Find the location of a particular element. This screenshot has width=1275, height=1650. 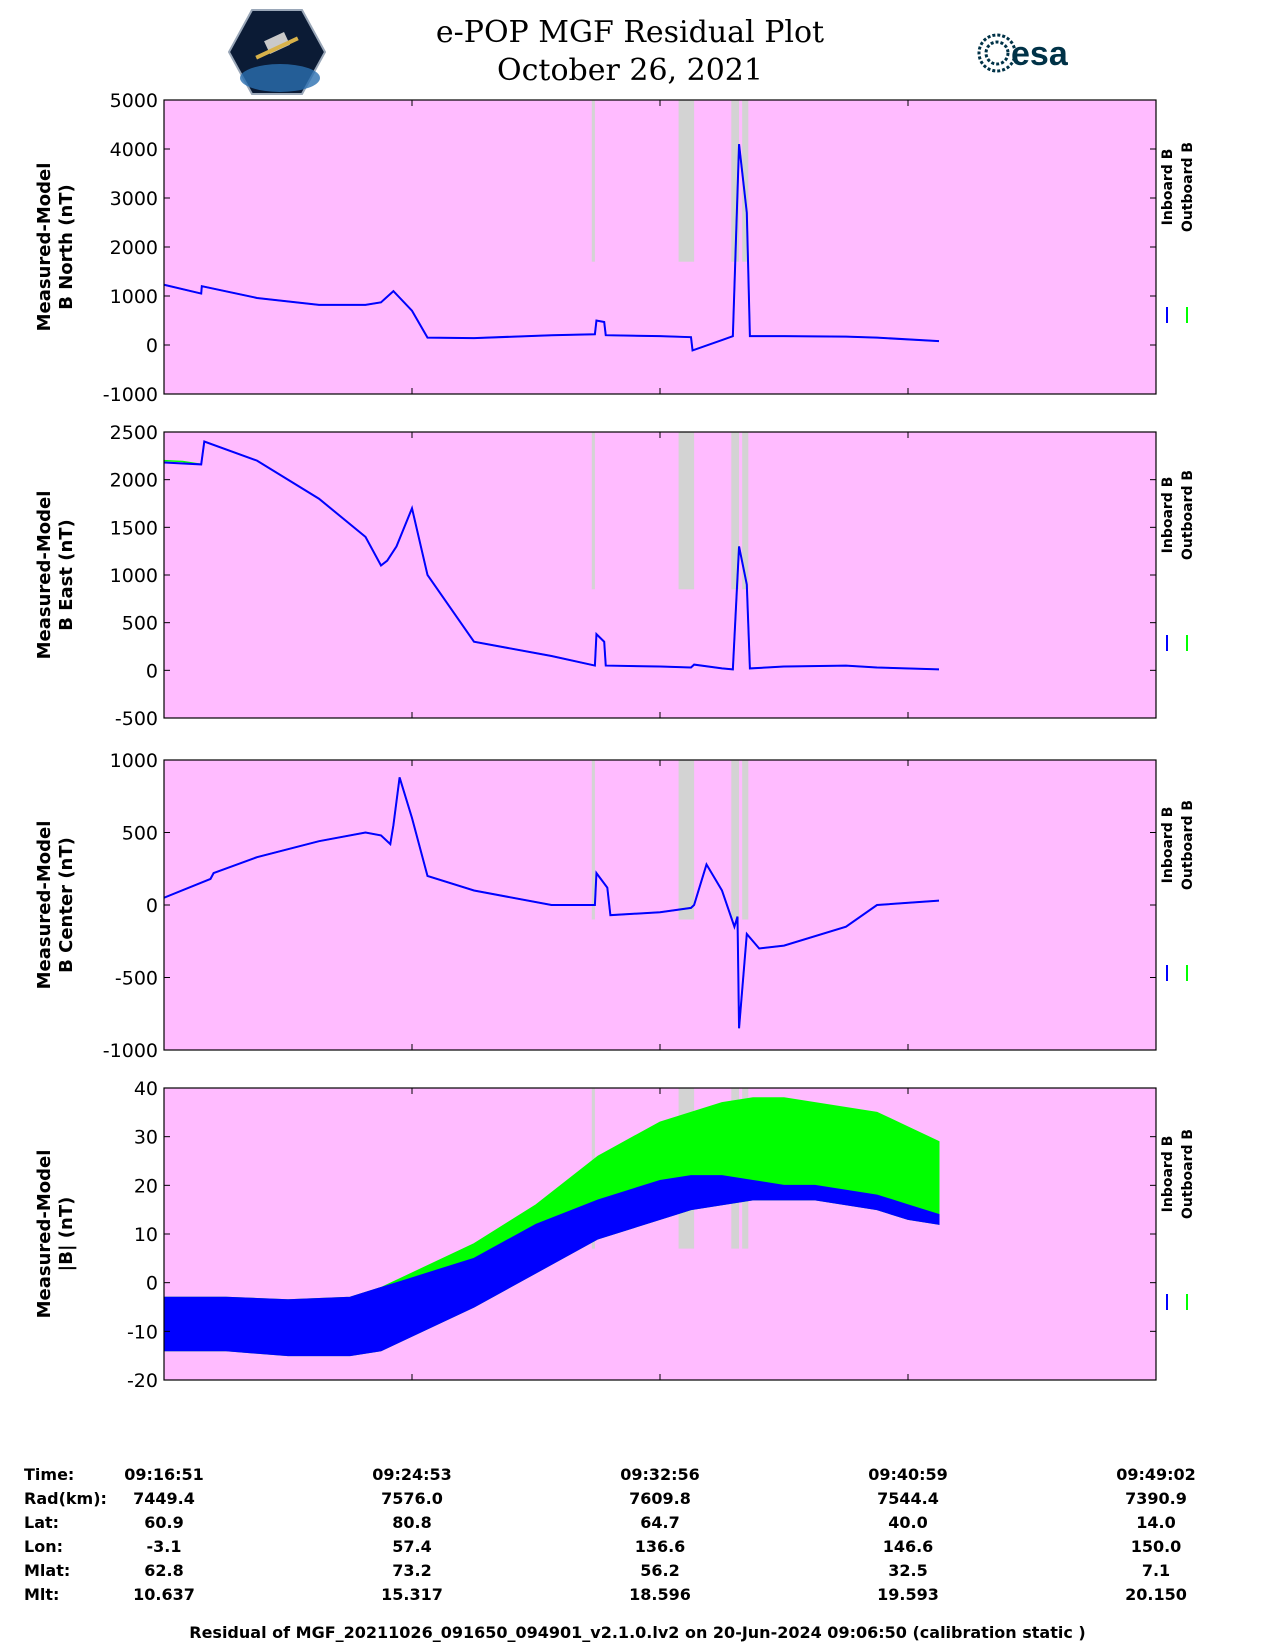

info-row-rad: Rad(km): 7449.4 7576.0 7609.8 7544.4 7390.9 is located at coordinates (637, 1501).